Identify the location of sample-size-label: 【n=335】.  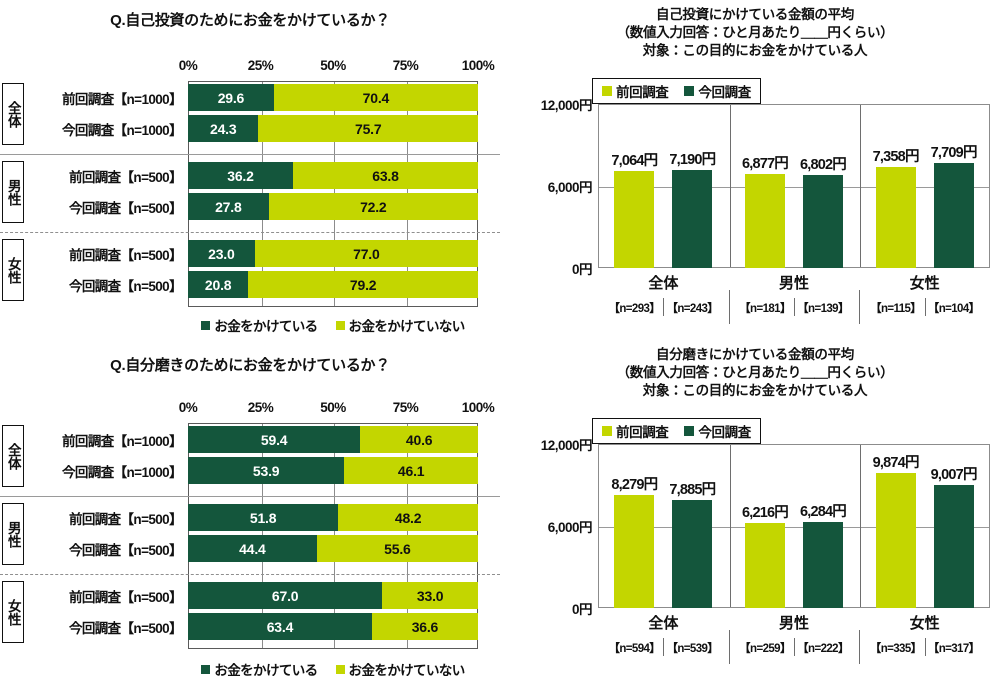
(895, 649).